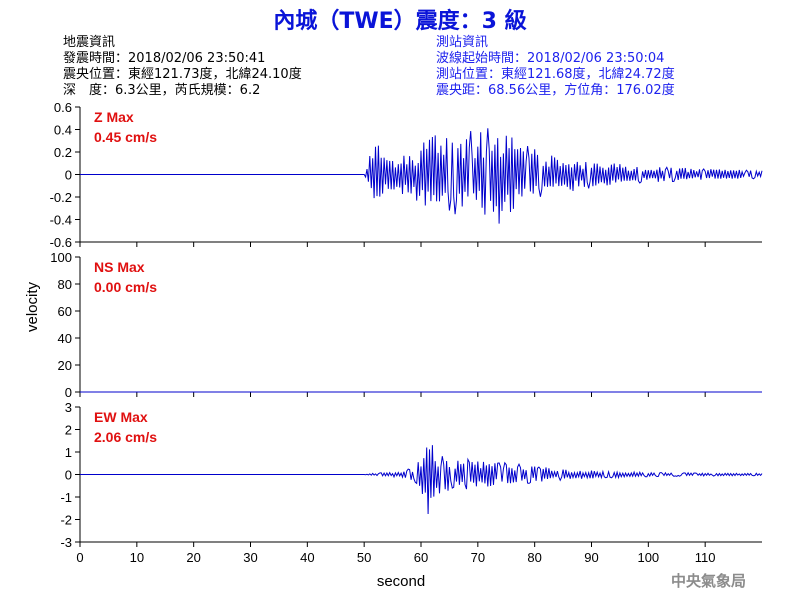 The height and width of the screenshot is (600, 800). Describe the element at coordinates (66, 520) in the screenshot. I see `y-tick-label: -2` at that location.